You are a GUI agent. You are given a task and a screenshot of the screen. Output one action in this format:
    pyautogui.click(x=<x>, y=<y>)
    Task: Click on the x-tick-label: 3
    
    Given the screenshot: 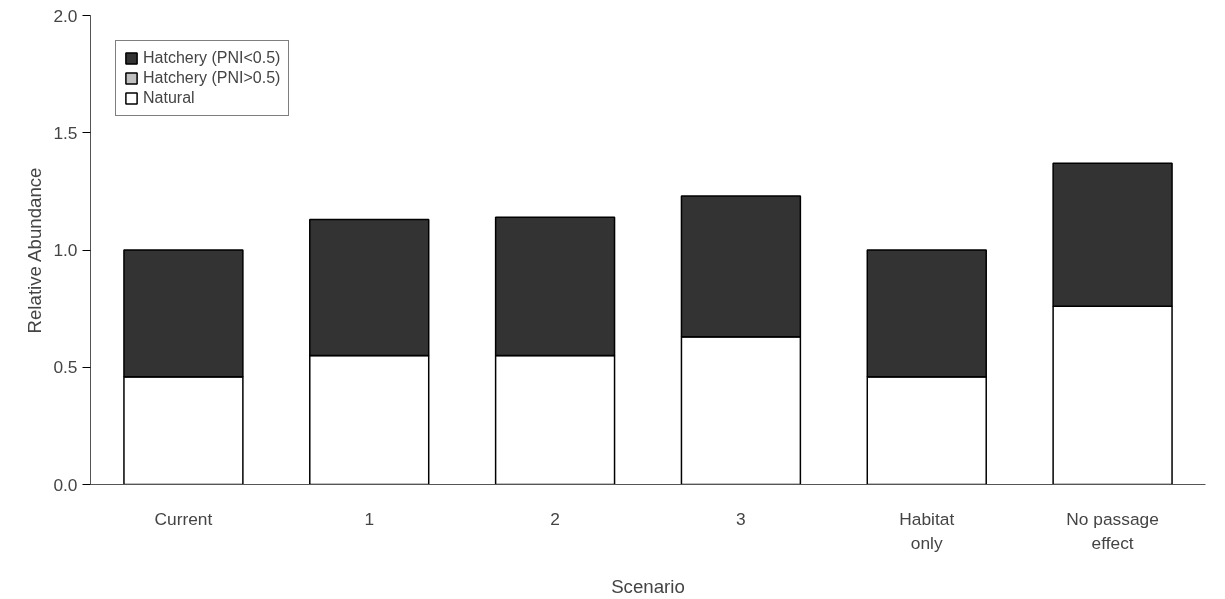 What is the action you would take?
    pyautogui.click(x=741, y=518)
    